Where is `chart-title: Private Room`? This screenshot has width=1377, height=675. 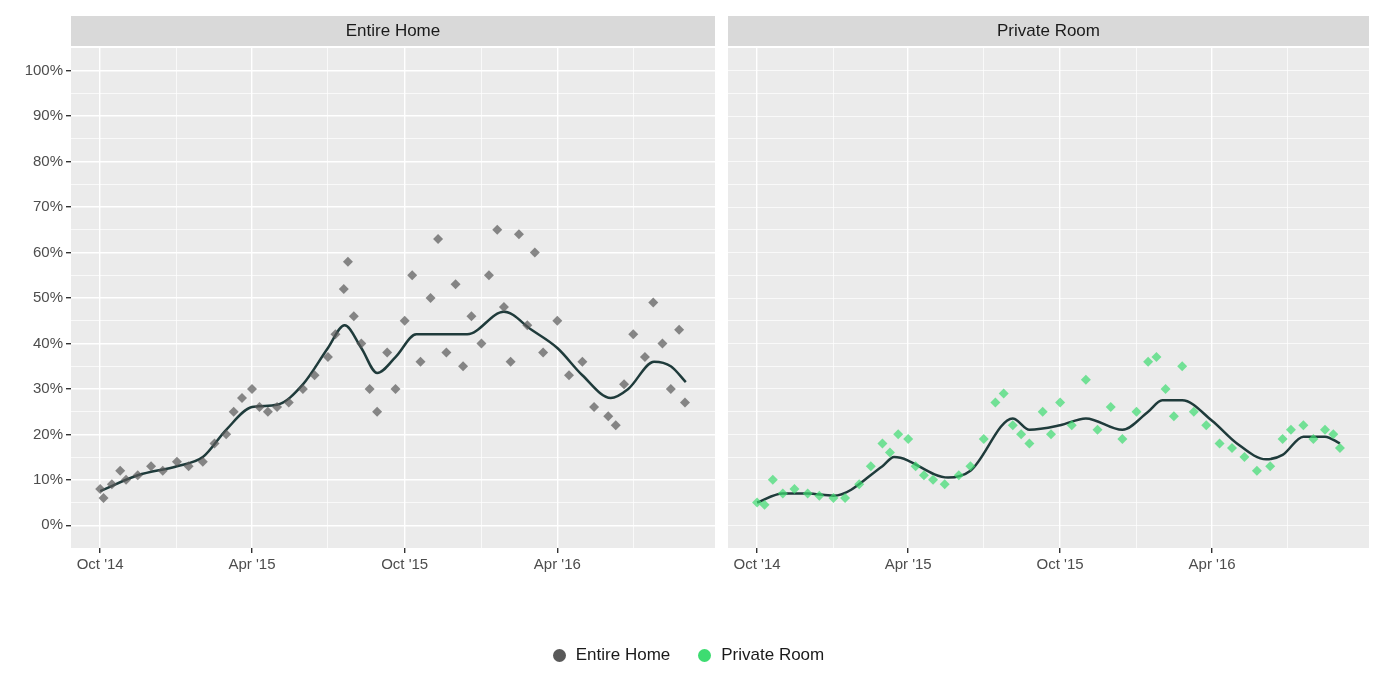
chart-title: Private Room is located at coordinates (1048, 31).